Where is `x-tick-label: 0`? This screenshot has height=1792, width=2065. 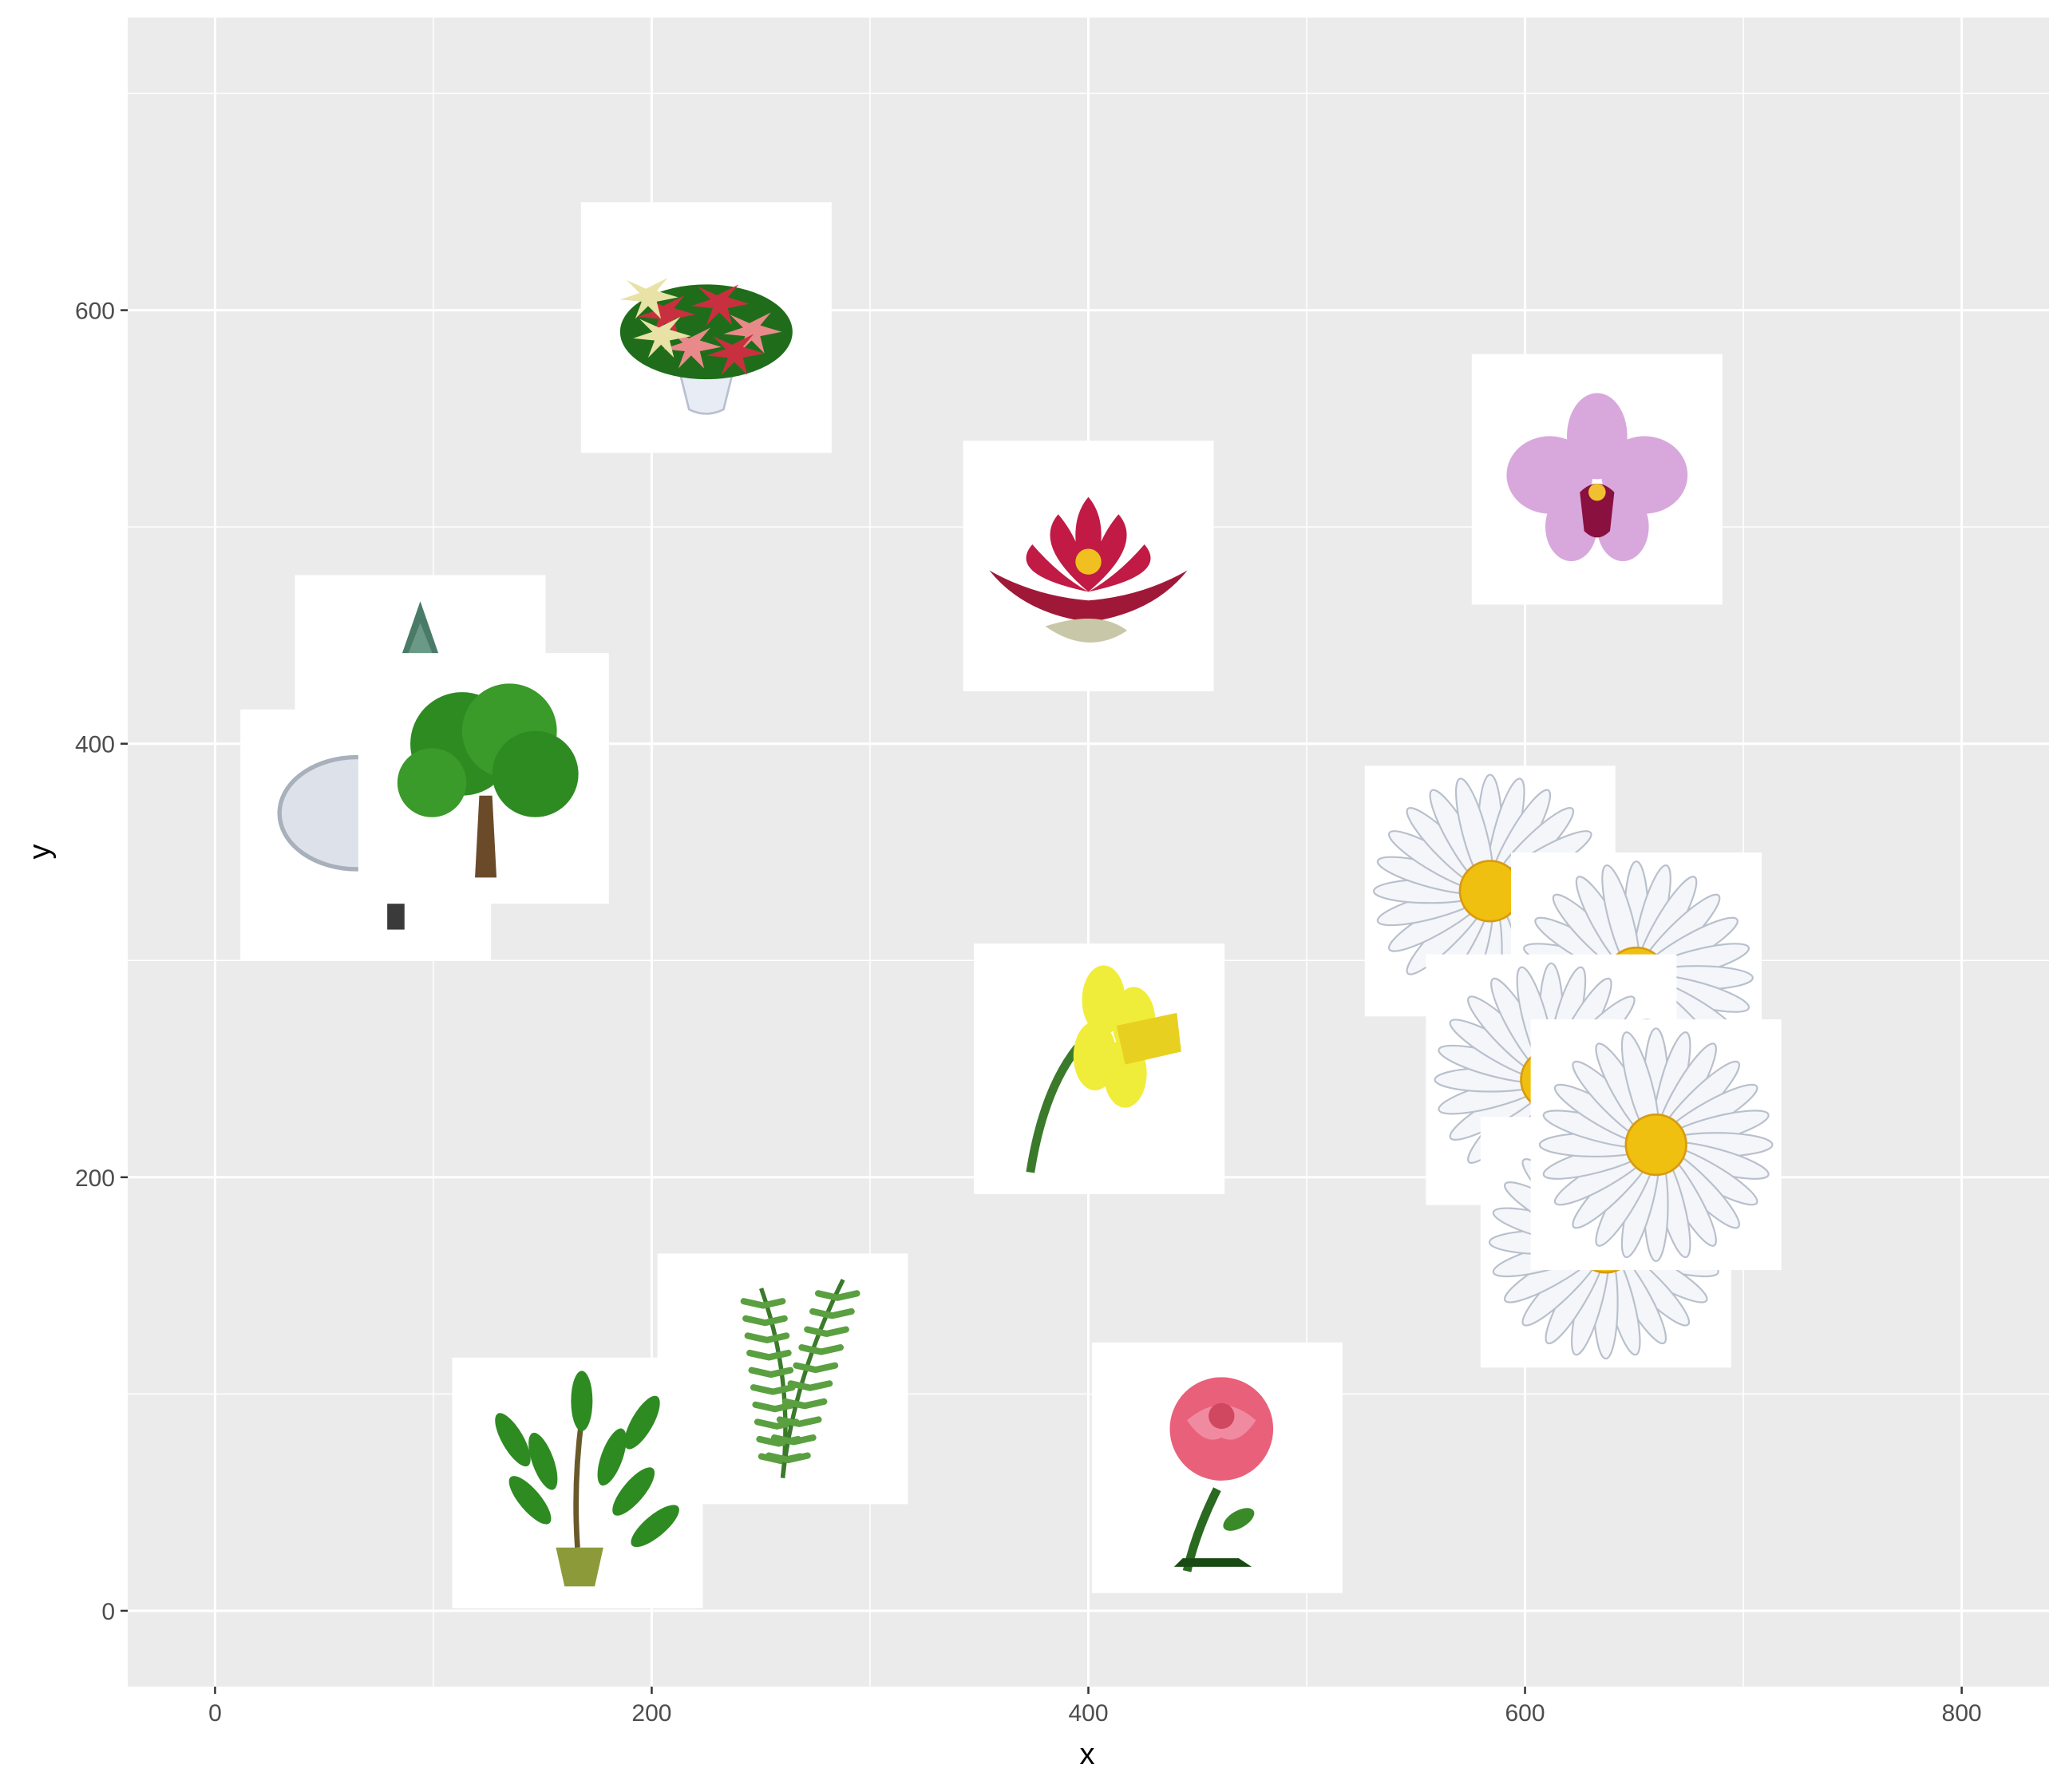 x-tick-label: 0 is located at coordinates (215, 1714).